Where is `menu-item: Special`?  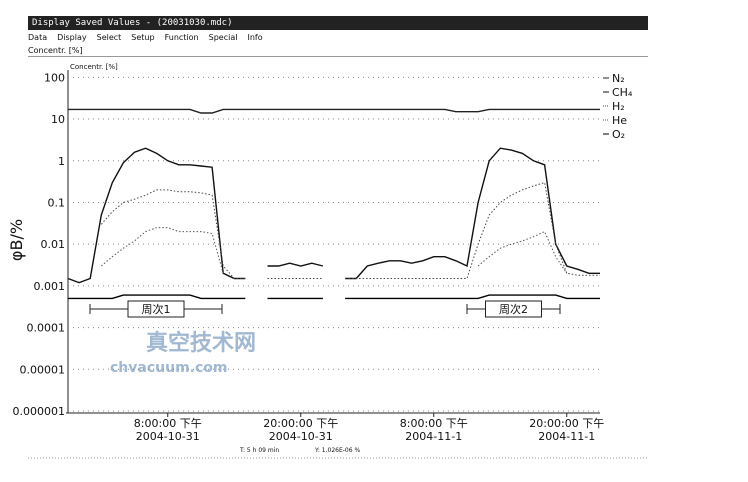
menu-item: Special is located at coordinates (223, 37).